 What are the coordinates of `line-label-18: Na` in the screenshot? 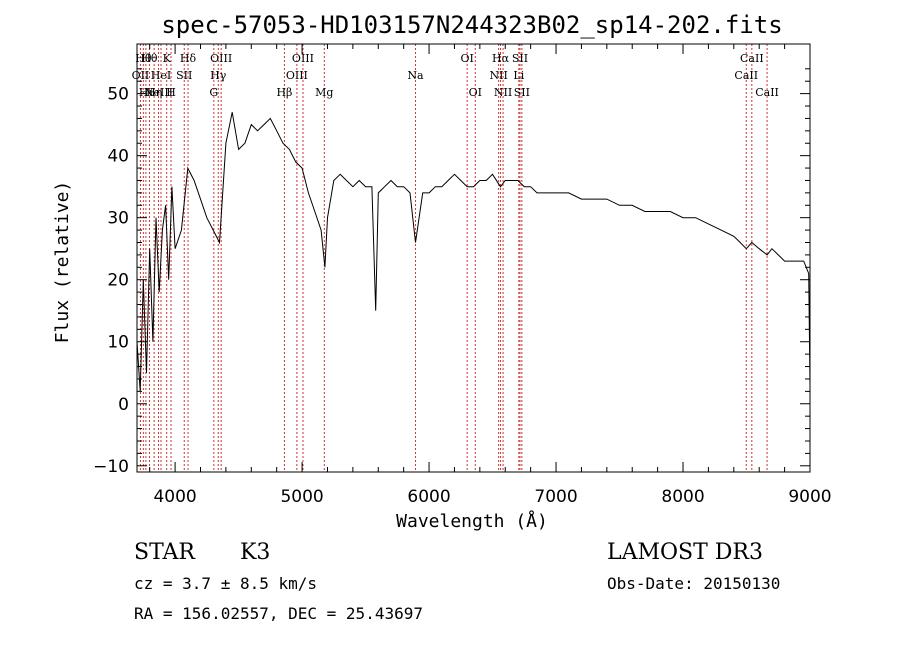 It's located at (415, 75).